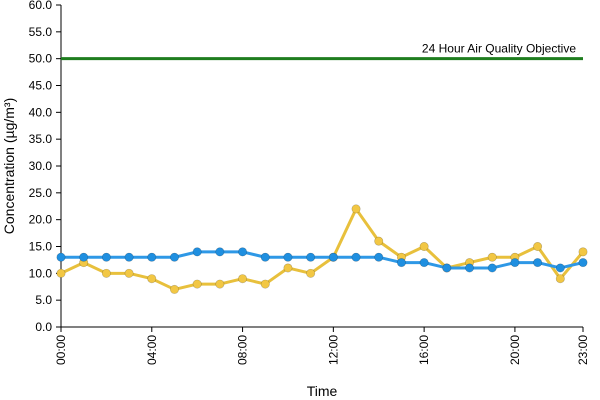 Image resolution: width=600 pixels, height=400 pixels. Describe the element at coordinates (583, 350) in the screenshot. I see `x-tick-label: 23:00` at that location.